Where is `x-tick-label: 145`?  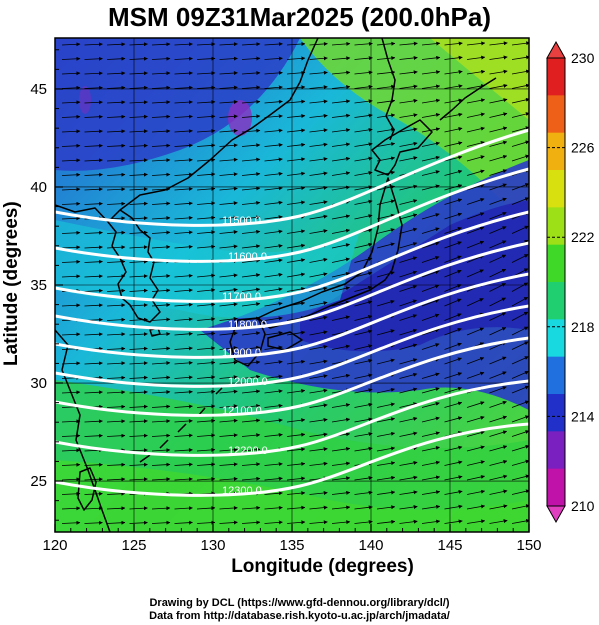
x-tick-label: 145 is located at coordinates (449, 545).